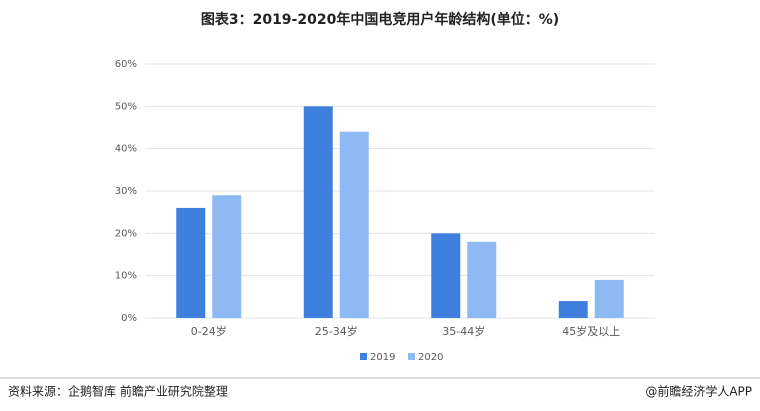  I want to click on y-tick-label: 20%, so click(126, 233).